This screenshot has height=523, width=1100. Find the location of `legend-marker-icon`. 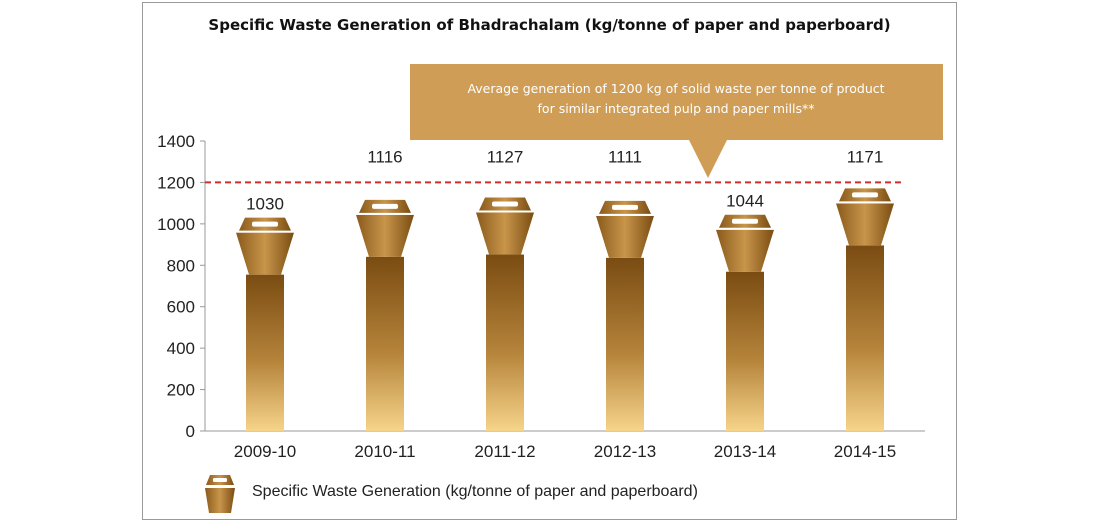

legend-marker-icon is located at coordinates (220, 494).